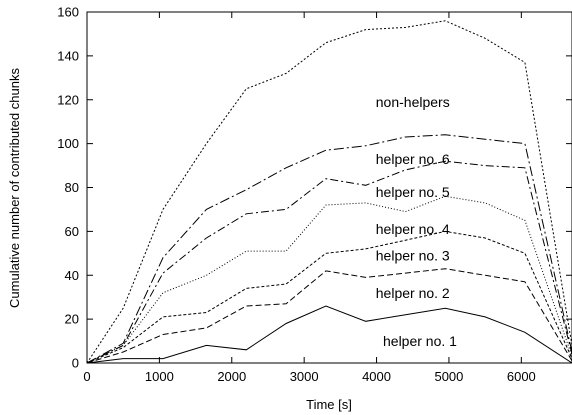 The width and height of the screenshot is (572, 415). What do you see at coordinates (420, 341) in the screenshot?
I see `series-label-1: helper no. 1` at bounding box center [420, 341].